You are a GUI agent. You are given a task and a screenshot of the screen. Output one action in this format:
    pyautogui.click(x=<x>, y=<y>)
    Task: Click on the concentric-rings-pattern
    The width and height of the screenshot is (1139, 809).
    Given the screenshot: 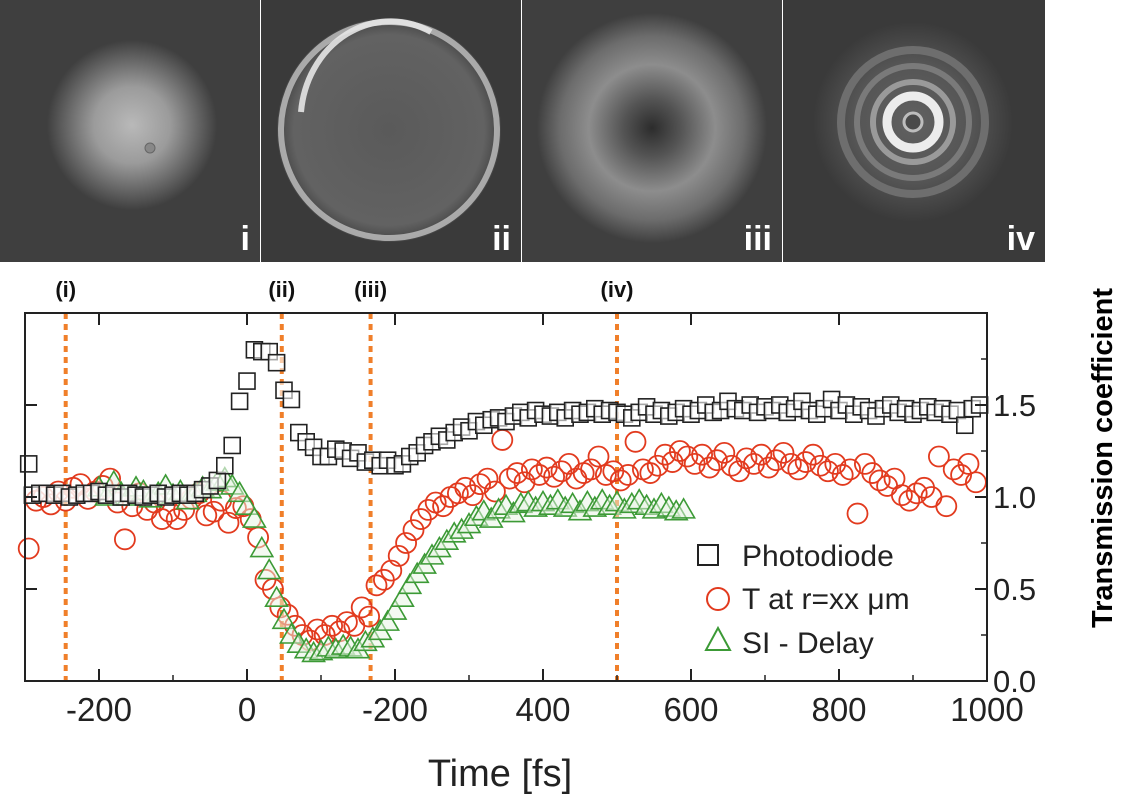 What is the action you would take?
    pyautogui.click(x=914, y=131)
    